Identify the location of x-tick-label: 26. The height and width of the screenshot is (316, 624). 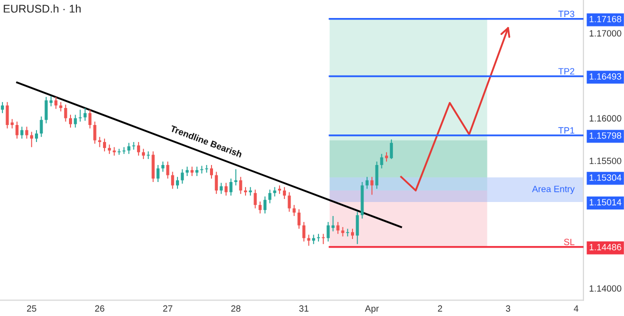
(99, 308).